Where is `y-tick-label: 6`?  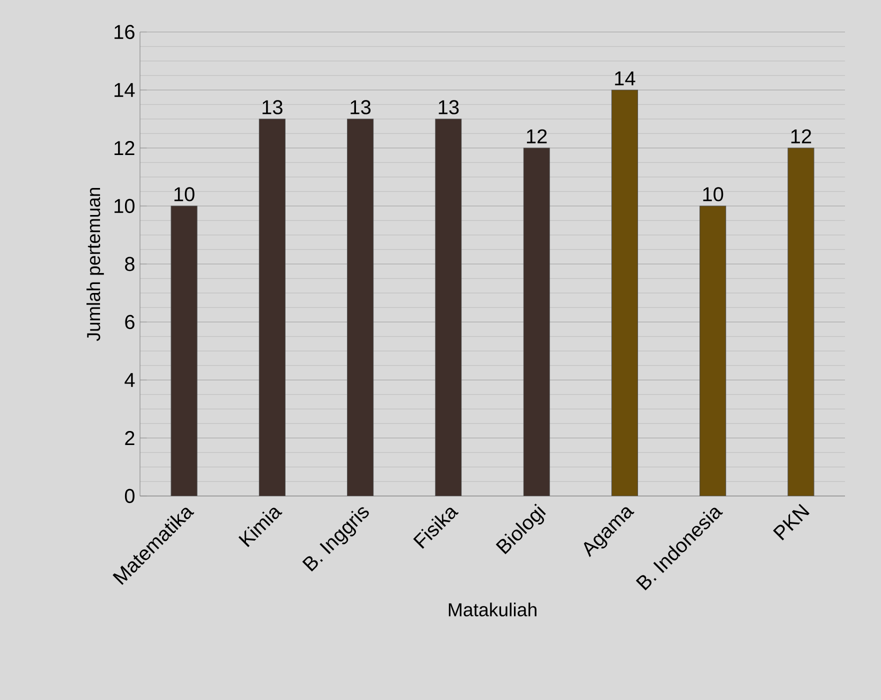 y-tick-label: 6 is located at coordinates (129, 322).